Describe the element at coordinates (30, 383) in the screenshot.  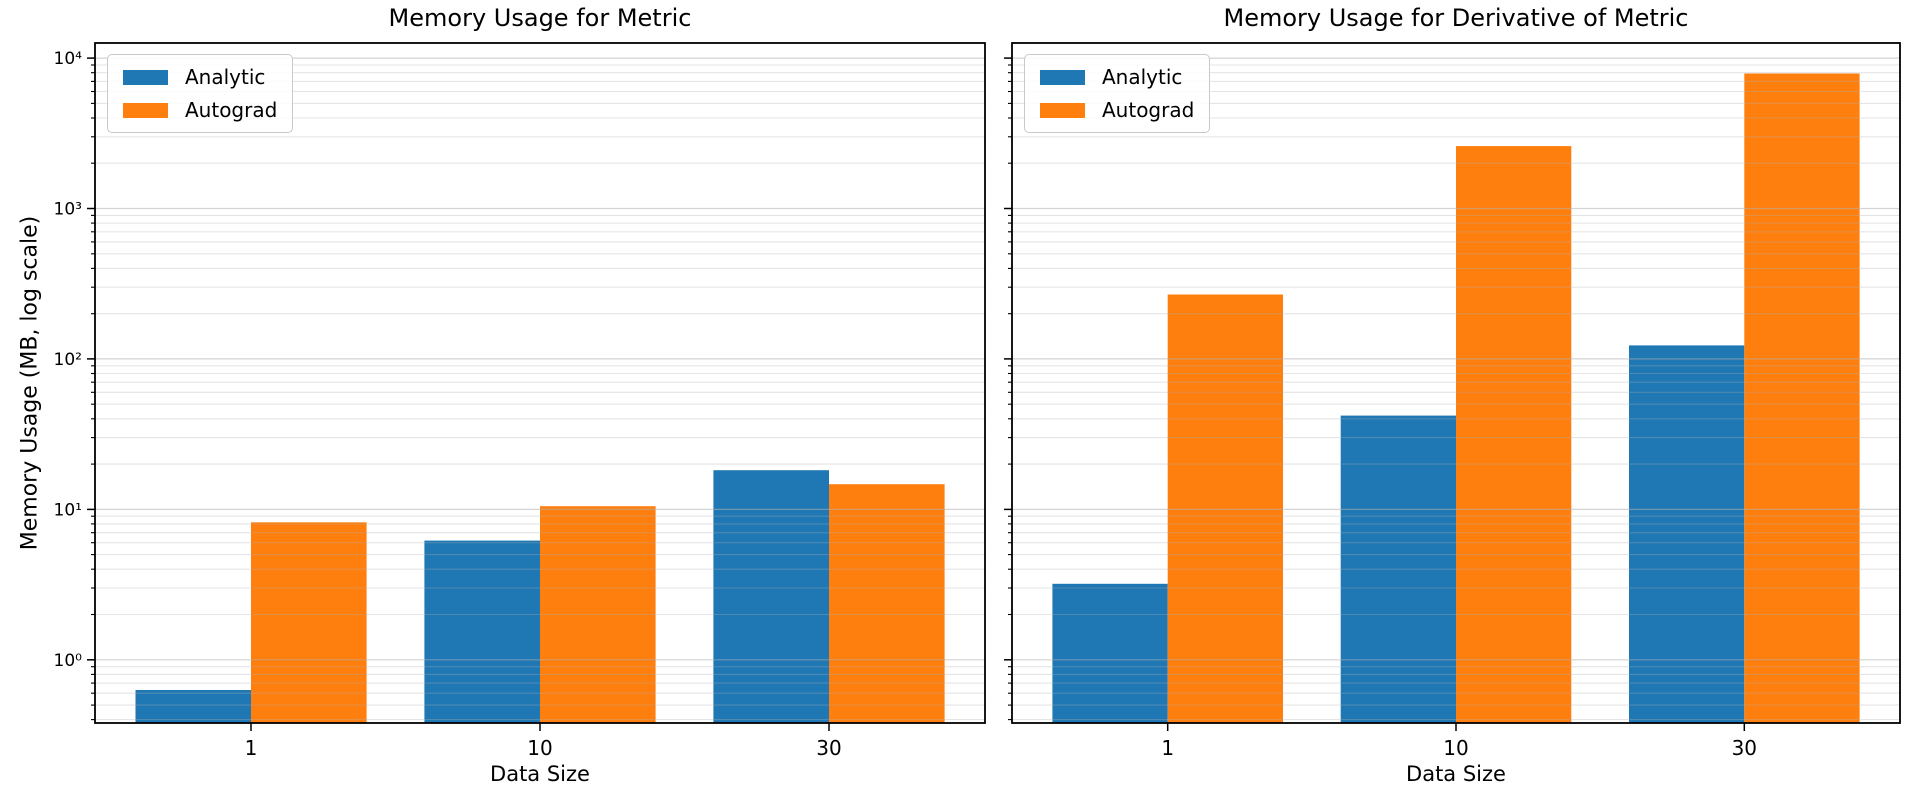
I see `y-axis-label: Memory Usage (MB, log scale)` at that location.